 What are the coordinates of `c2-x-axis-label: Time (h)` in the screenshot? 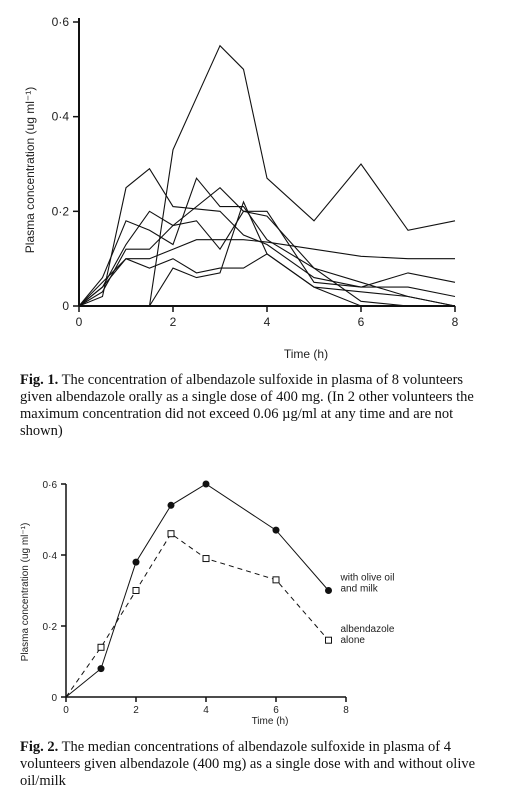 It's located at (270, 721).